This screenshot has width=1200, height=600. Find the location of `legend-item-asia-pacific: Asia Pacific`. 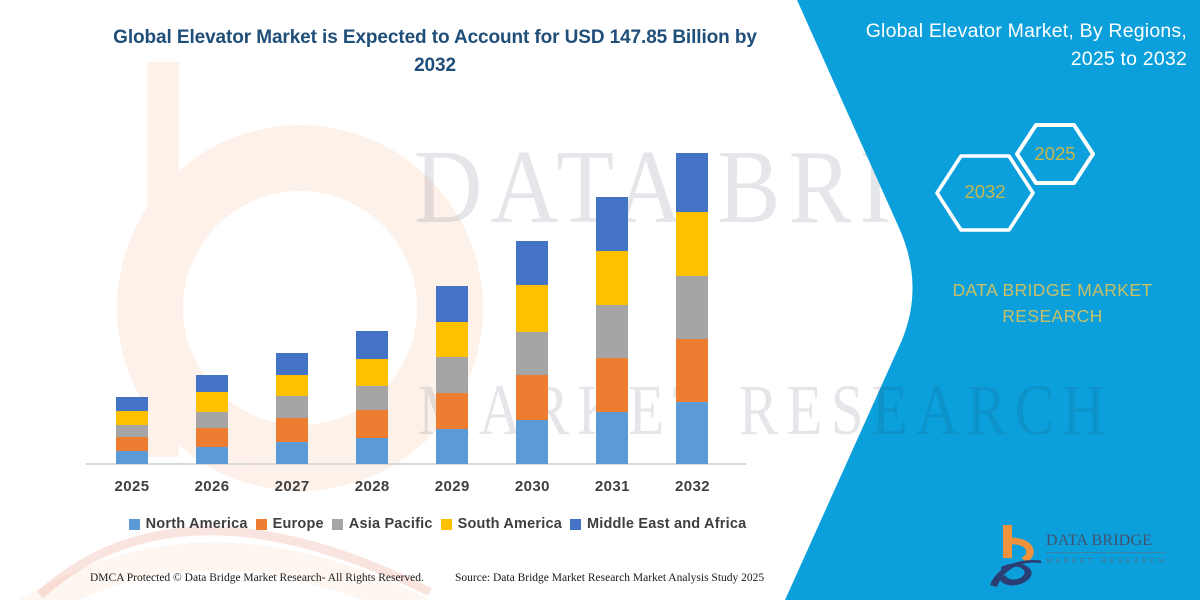

legend-item-asia-pacific: Asia Pacific is located at coordinates (382, 524).